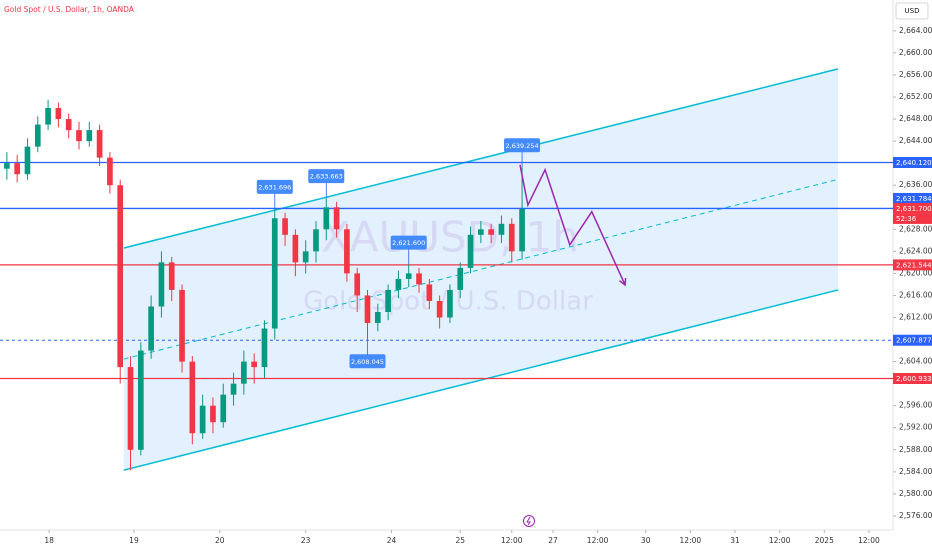 Image resolution: width=932 pixels, height=550 pixels. What do you see at coordinates (220, 540) in the screenshot?
I see `x-tick-label: 20` at bounding box center [220, 540].